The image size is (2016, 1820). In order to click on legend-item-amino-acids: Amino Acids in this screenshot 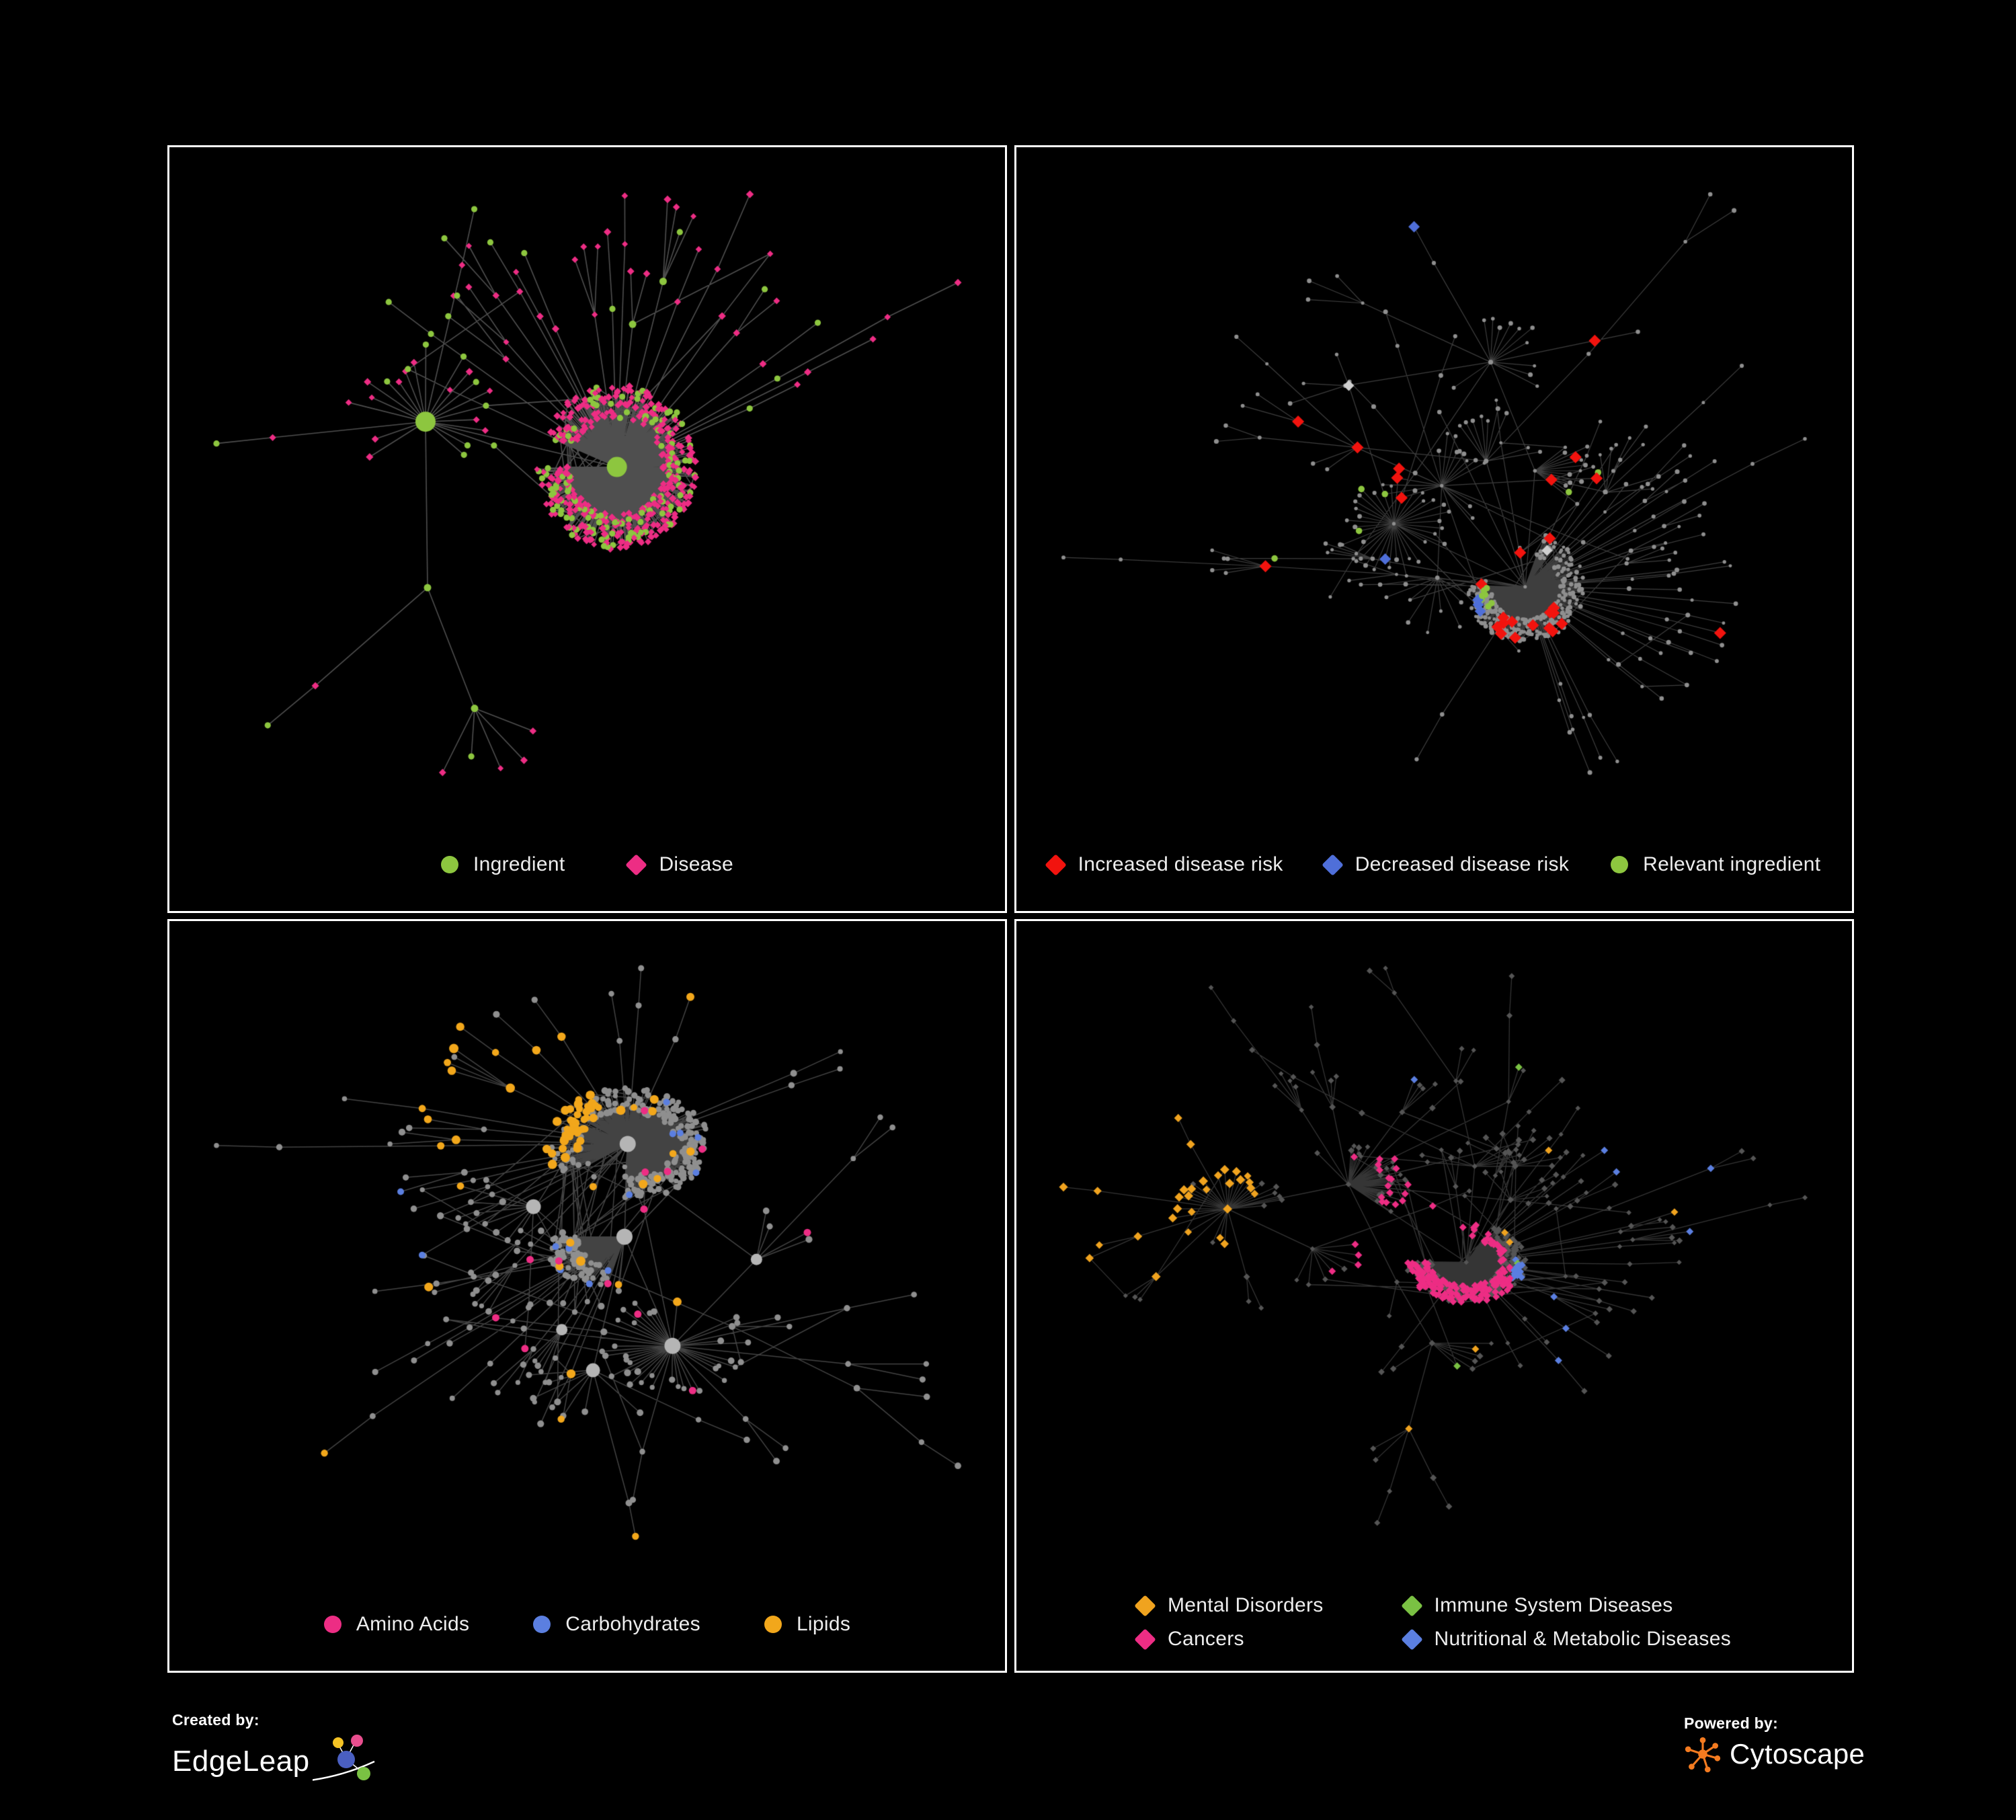, I will do `click(396, 1624)`.